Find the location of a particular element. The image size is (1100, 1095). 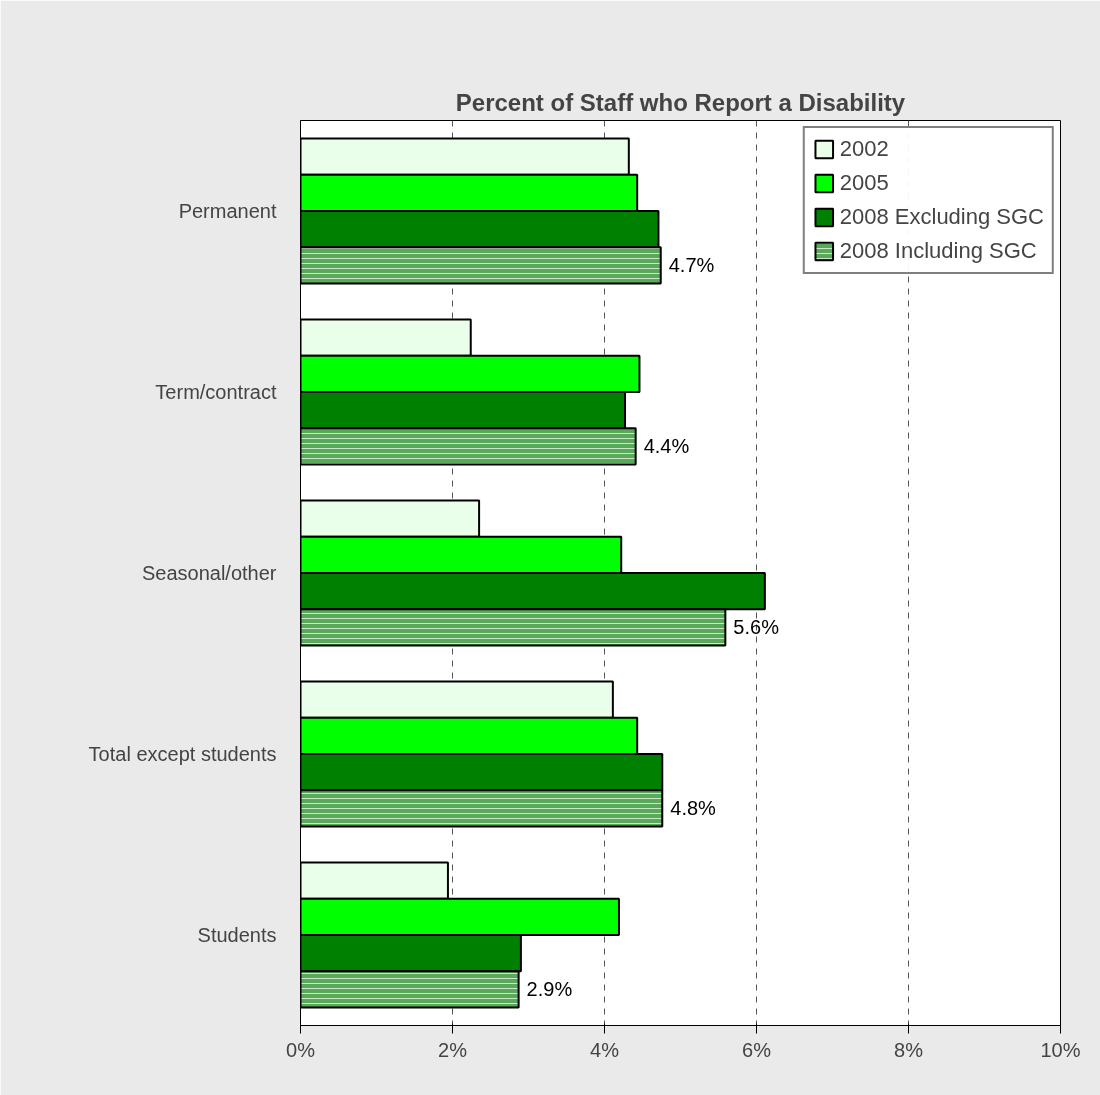

y-tick-label: Students is located at coordinates (237, 935).